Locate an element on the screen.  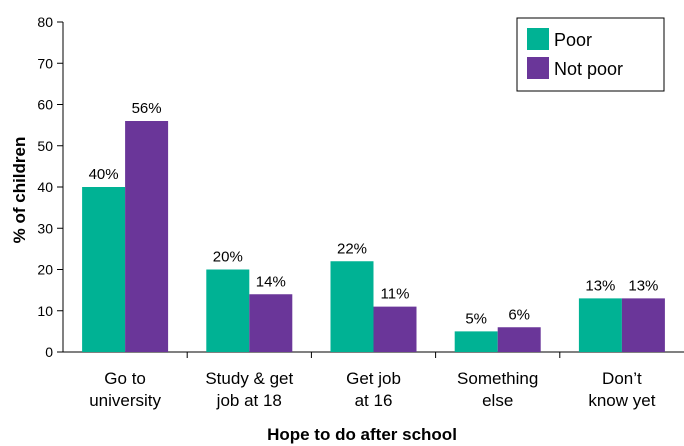
x-tick-label: Don’t know yet is located at coordinates (621, 389).